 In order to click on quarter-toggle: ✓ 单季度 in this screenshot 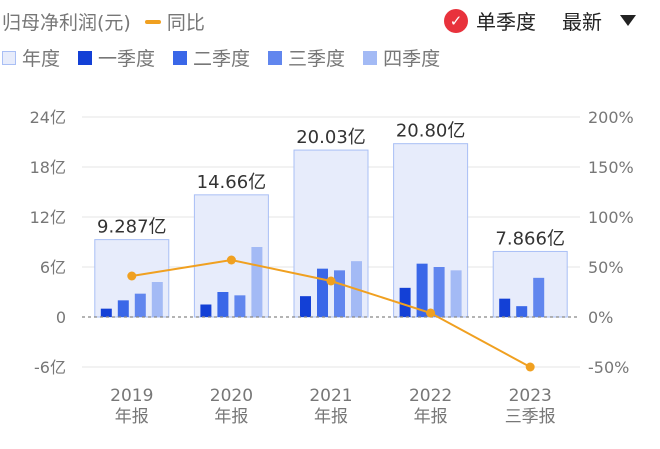, I will do `click(490, 20)`.